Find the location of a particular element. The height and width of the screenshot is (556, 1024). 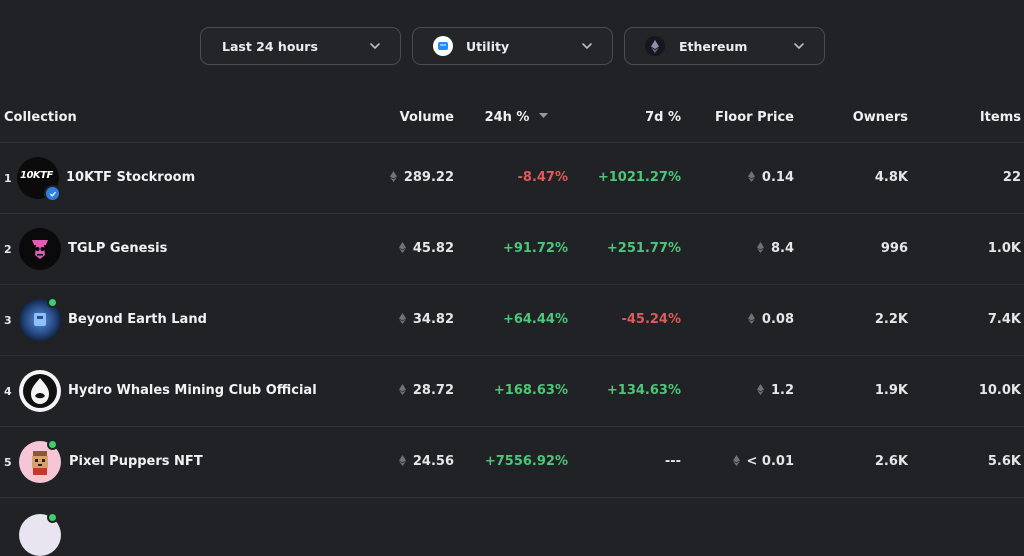

items-value: 5.6K is located at coordinates (1004, 461).